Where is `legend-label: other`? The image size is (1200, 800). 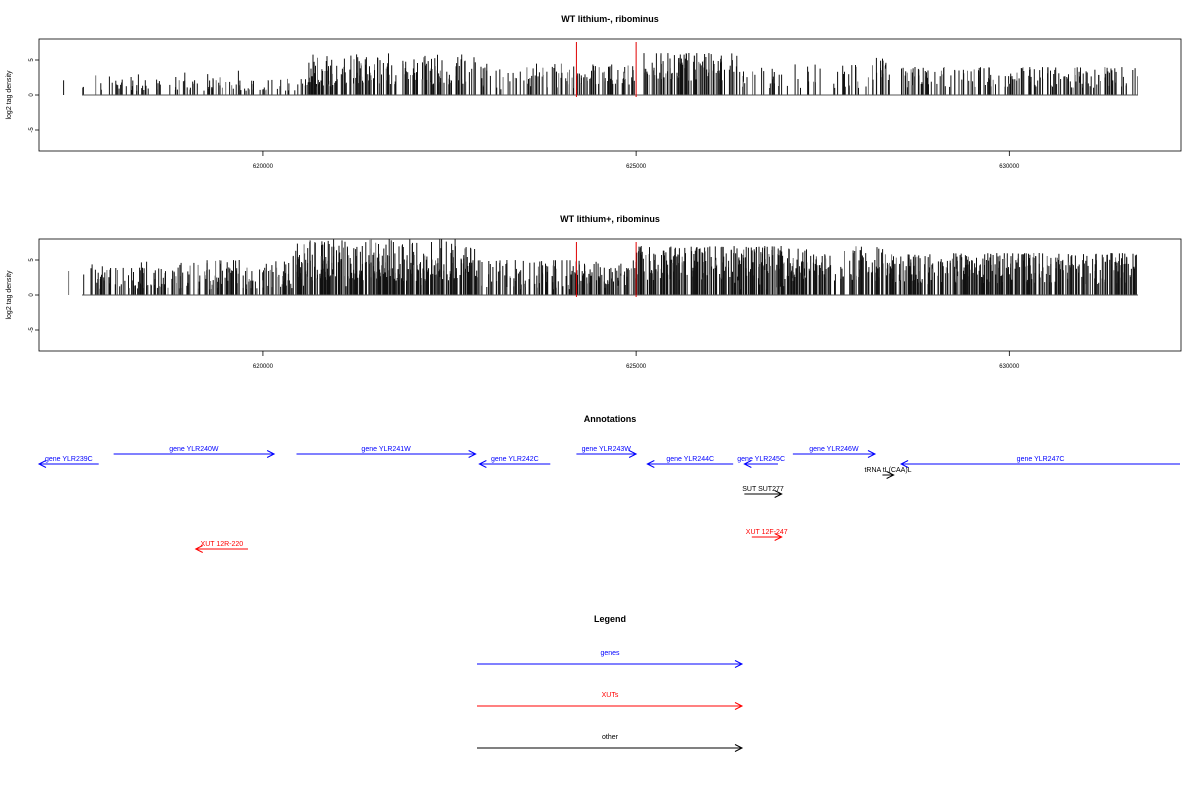
legend-label: other is located at coordinates (610, 737).